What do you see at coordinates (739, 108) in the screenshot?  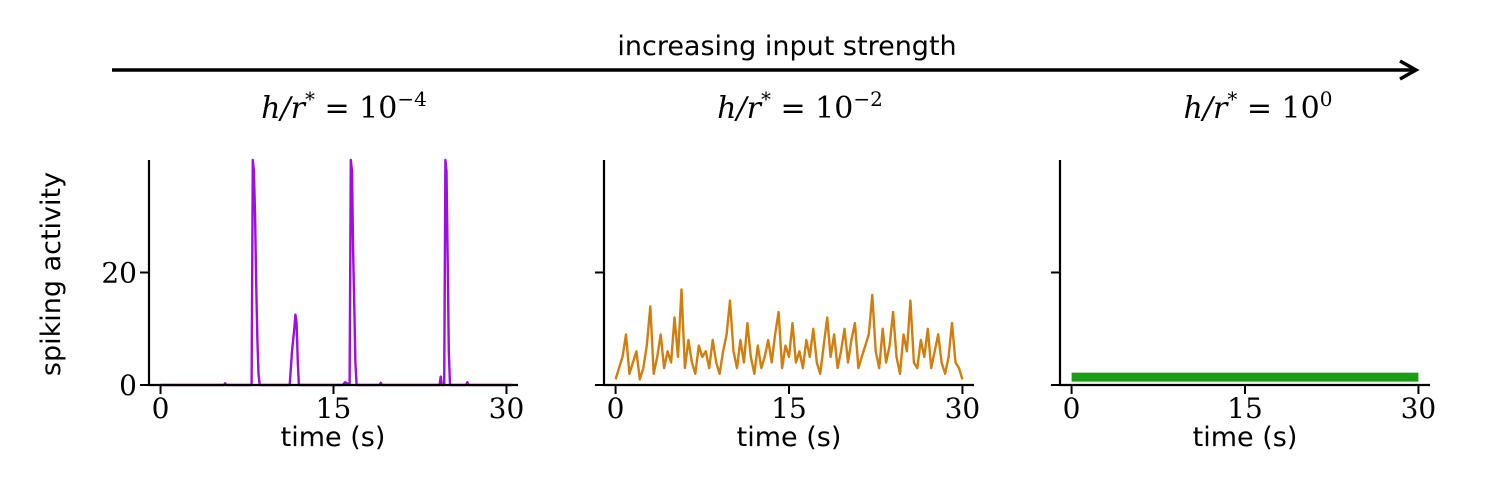 I see `panel-2-title-base: h/r` at bounding box center [739, 108].